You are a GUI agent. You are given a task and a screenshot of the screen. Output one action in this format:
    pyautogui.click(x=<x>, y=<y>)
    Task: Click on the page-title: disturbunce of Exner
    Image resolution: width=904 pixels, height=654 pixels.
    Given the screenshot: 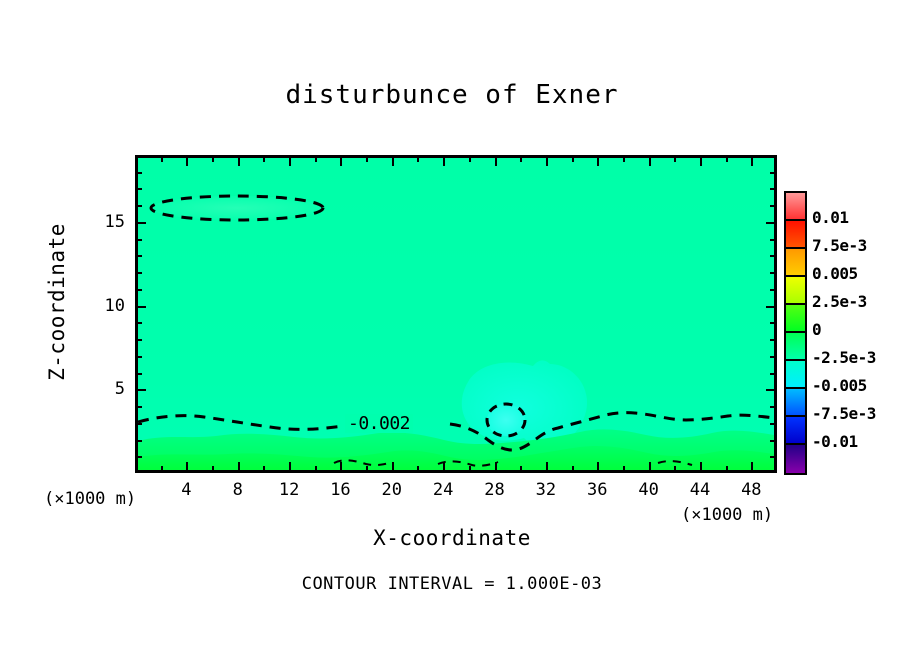 What is the action you would take?
    pyautogui.click(x=452, y=95)
    